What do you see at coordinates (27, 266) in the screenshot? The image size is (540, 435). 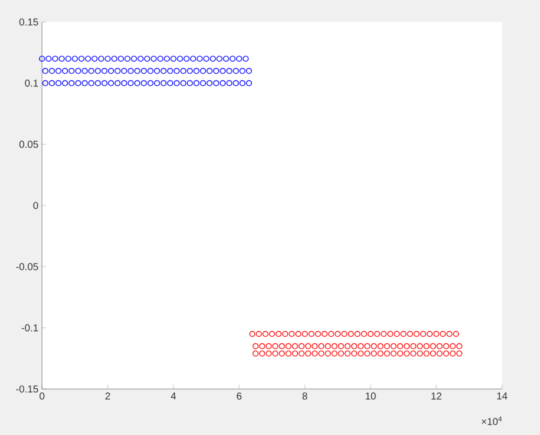 I see `y-tick-label: -0.05` at bounding box center [27, 266].